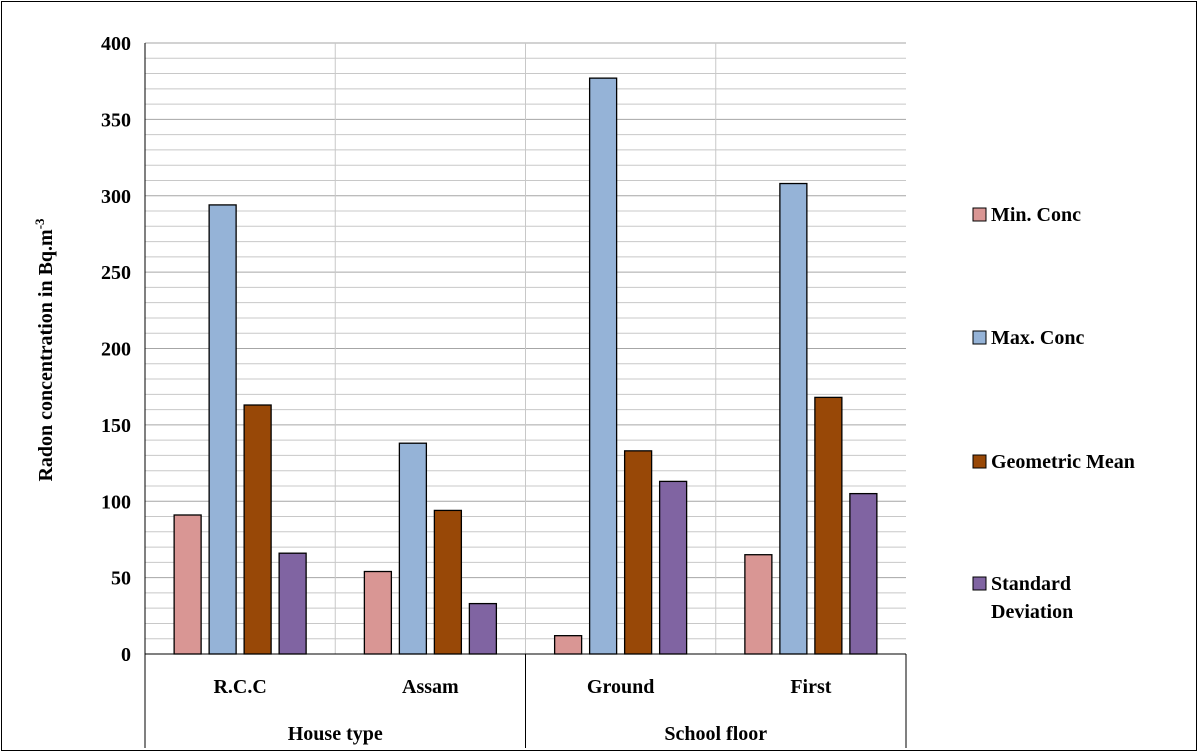  Describe the element at coordinates (1032, 598) in the screenshot. I see `legend-entry: Standard Deviation` at that location.